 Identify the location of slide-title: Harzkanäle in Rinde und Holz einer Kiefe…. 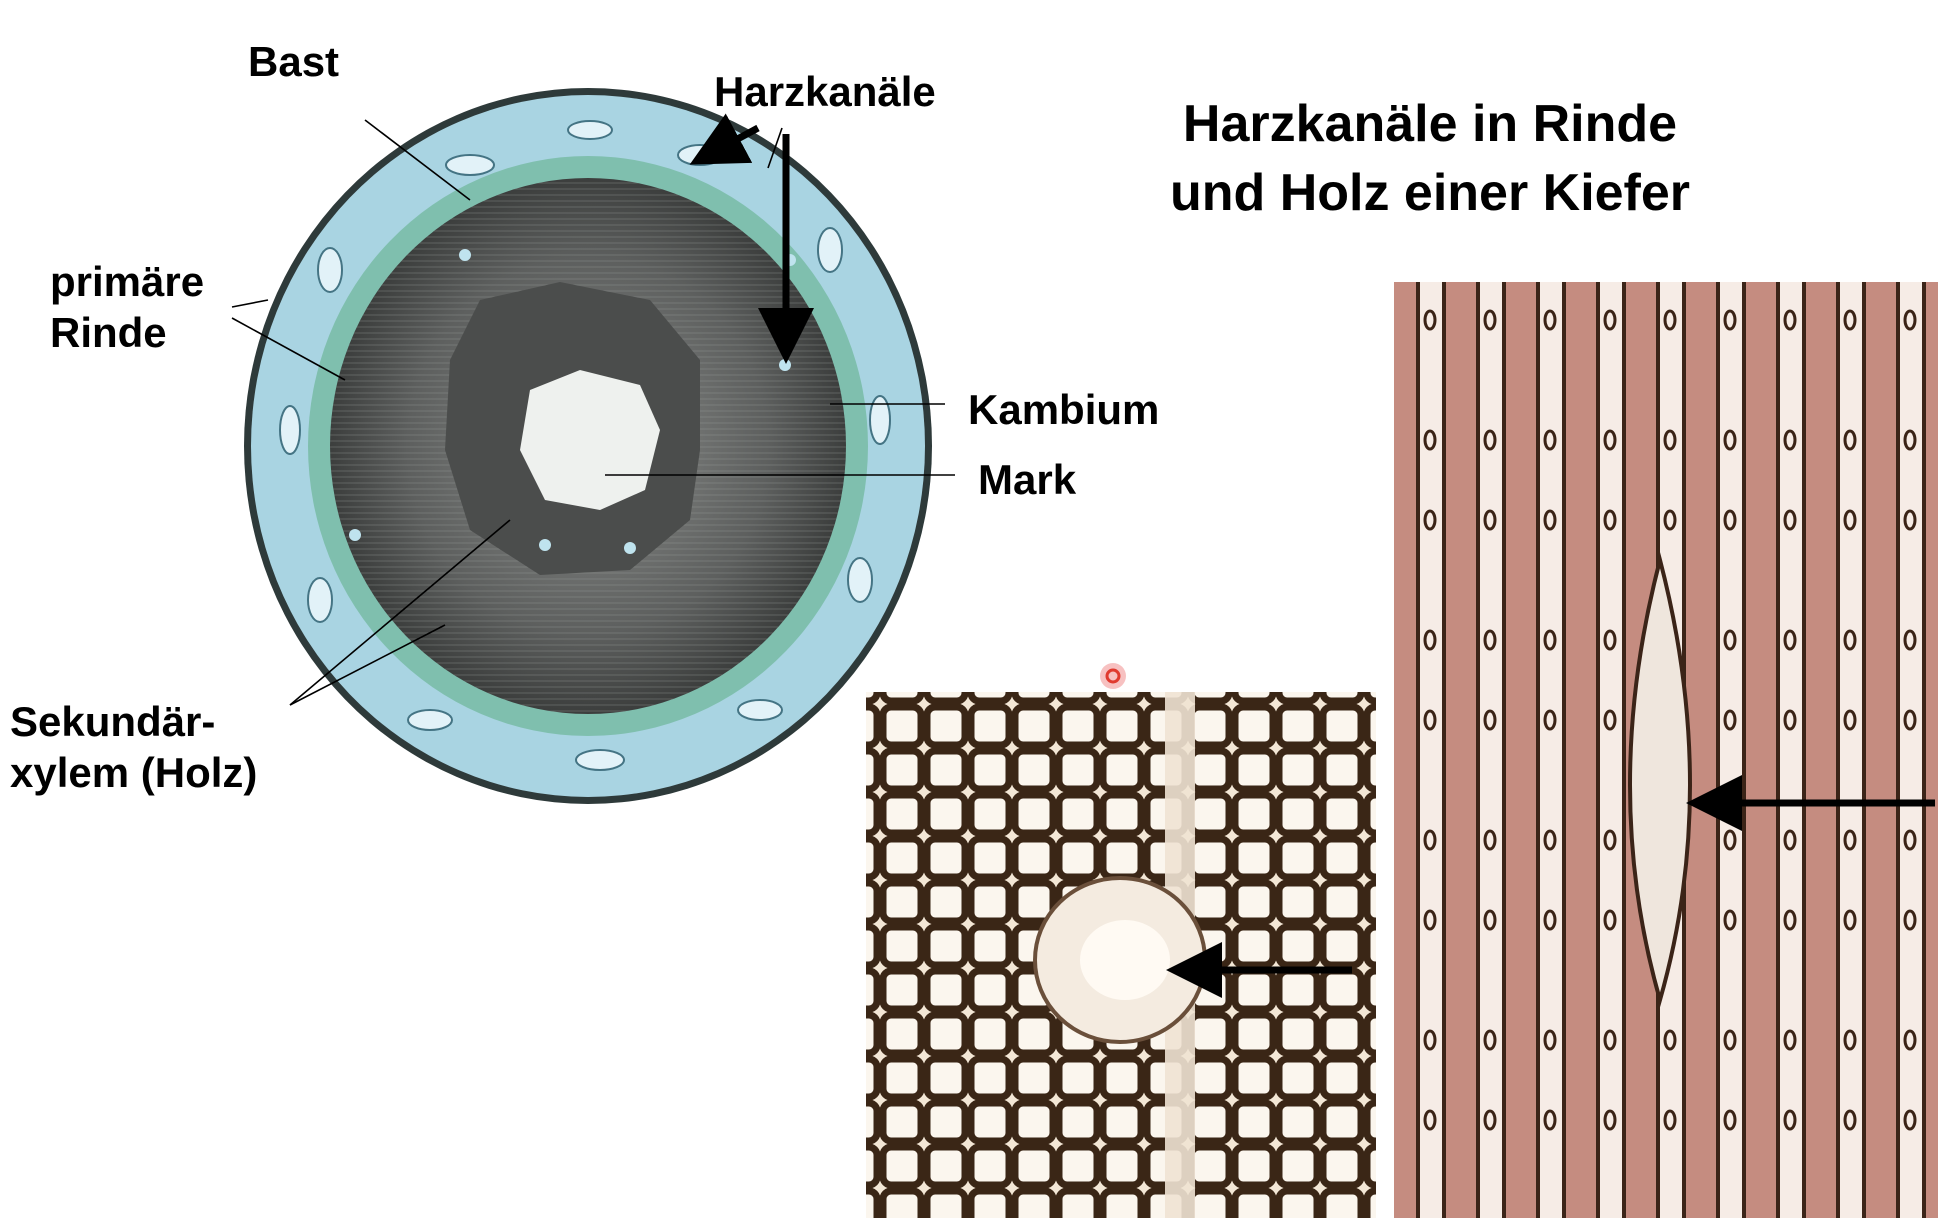
(1430, 158).